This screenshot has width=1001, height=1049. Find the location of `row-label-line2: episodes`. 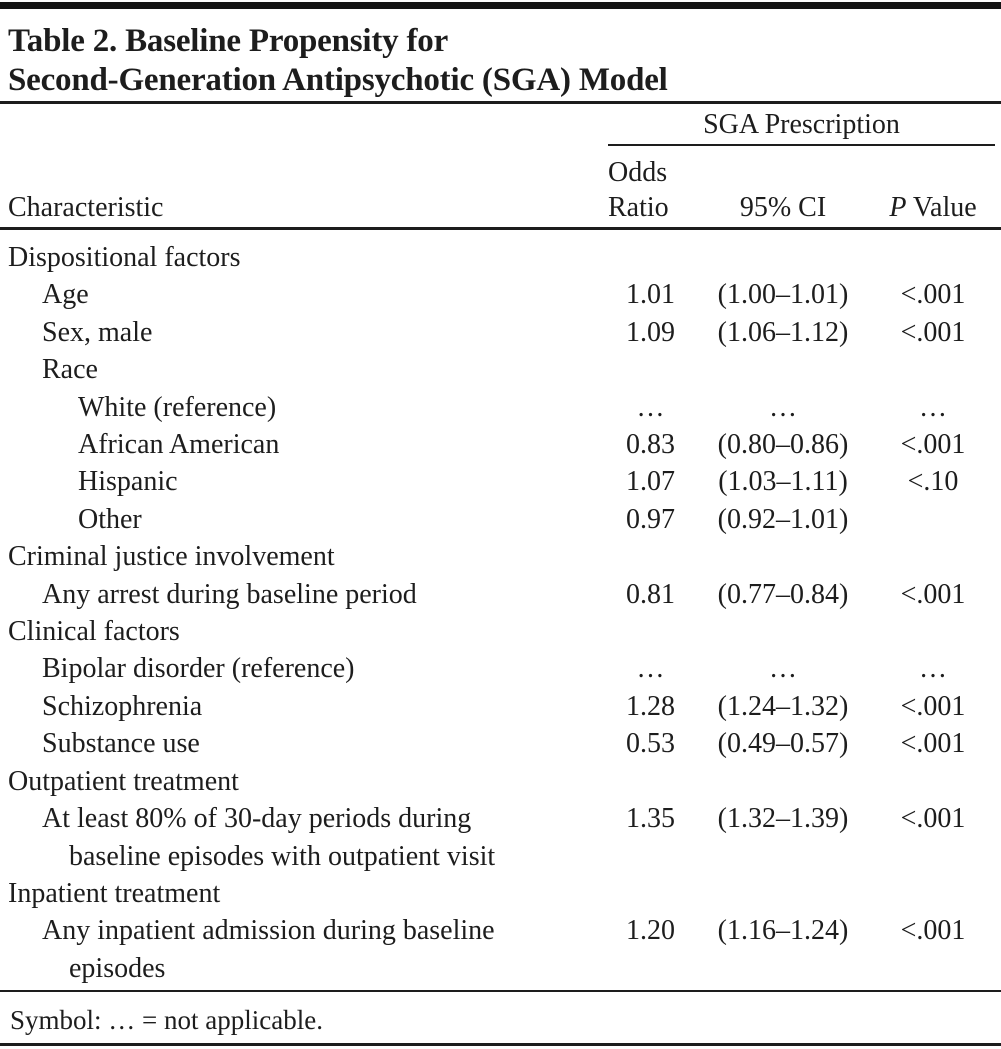

row-label-line2: episodes is located at coordinates (117, 968).